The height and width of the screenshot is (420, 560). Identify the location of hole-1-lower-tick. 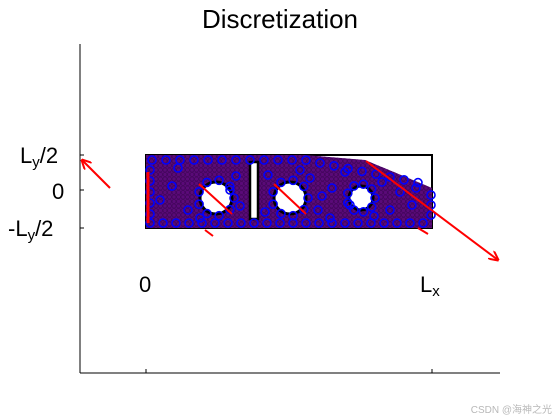
(209, 233).